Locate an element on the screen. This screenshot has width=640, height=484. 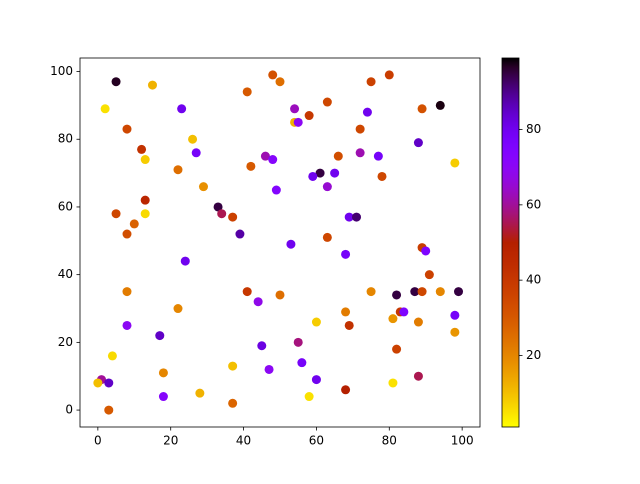
x-tick-label: 80 is located at coordinates (389, 441).